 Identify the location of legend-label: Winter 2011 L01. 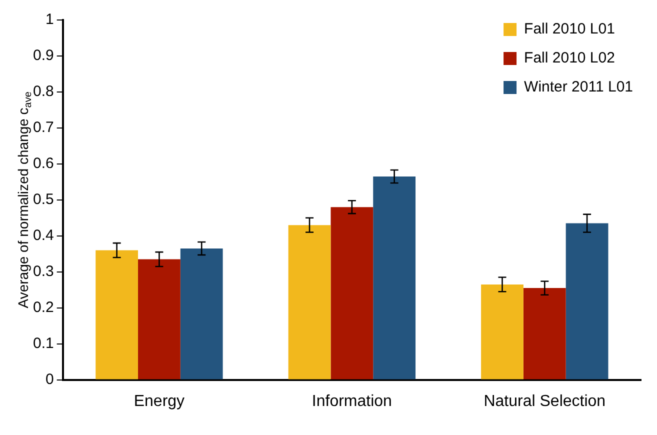
(579, 87).